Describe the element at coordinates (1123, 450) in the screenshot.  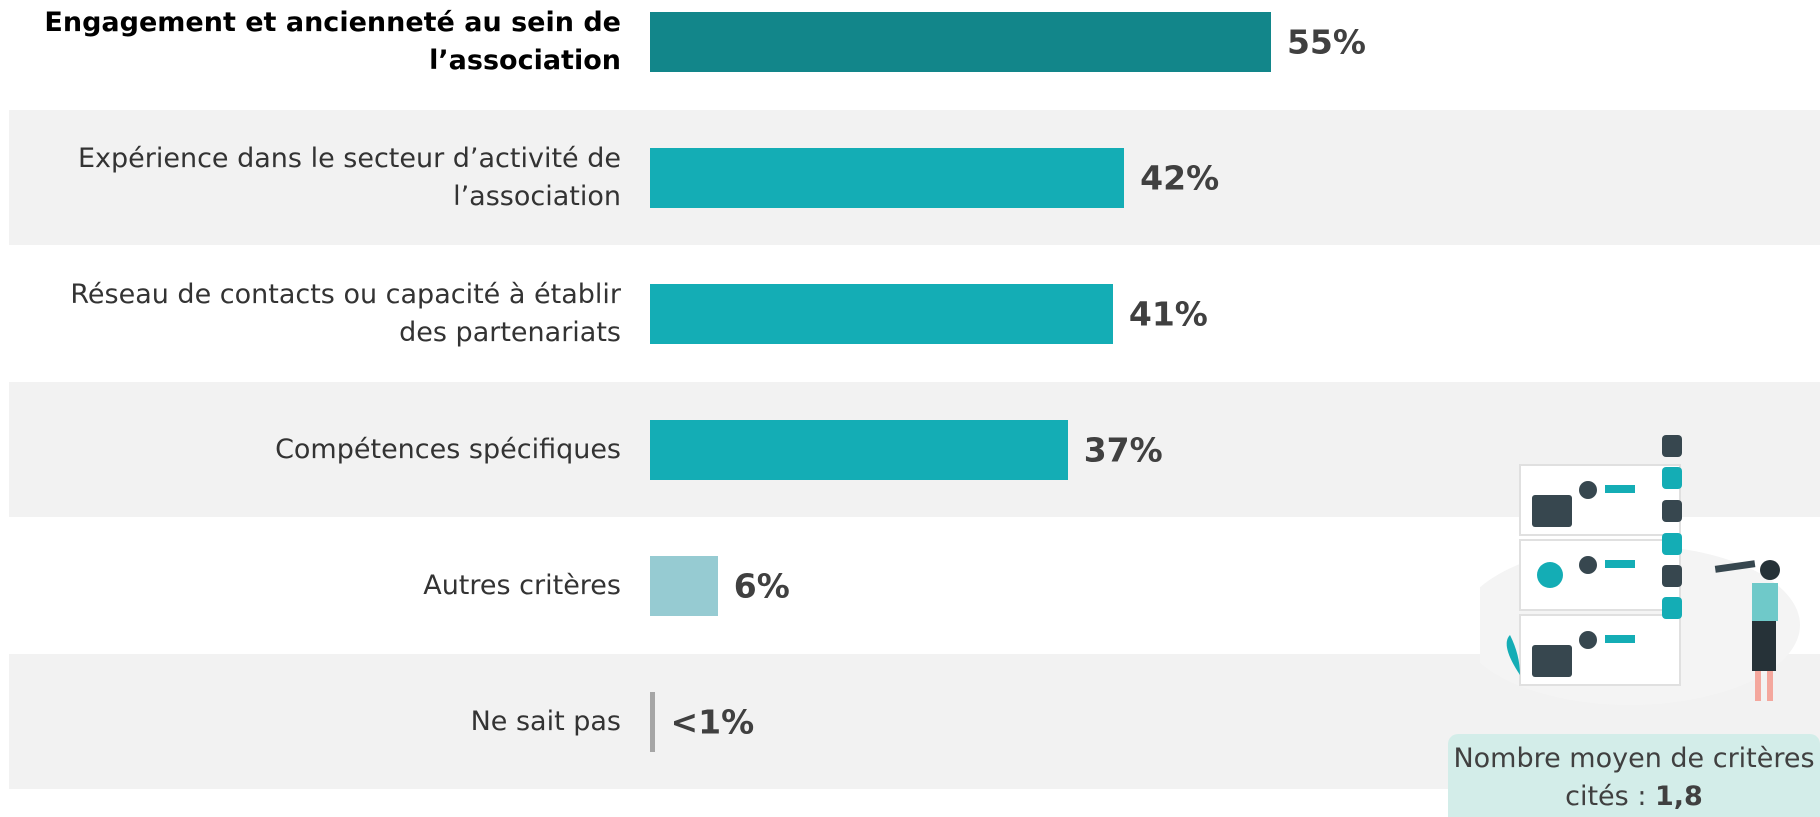
I see `value-label: 37%` at that location.